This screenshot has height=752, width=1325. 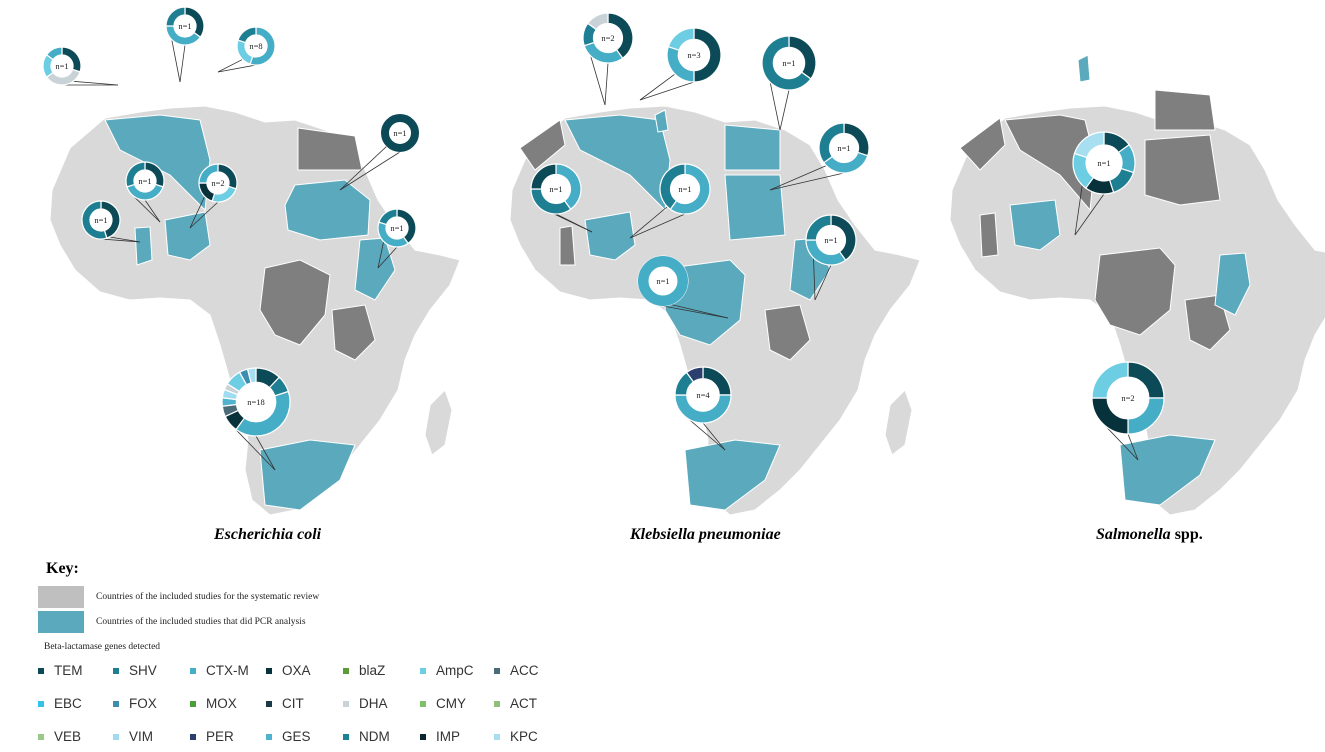 I want to click on country-south-africa, so click(x=1167, y=470).